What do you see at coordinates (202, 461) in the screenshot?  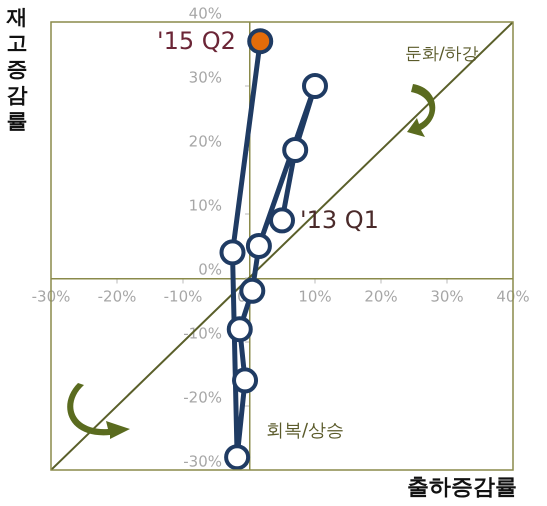 I see `y-tick-label: -30%` at bounding box center [202, 461].